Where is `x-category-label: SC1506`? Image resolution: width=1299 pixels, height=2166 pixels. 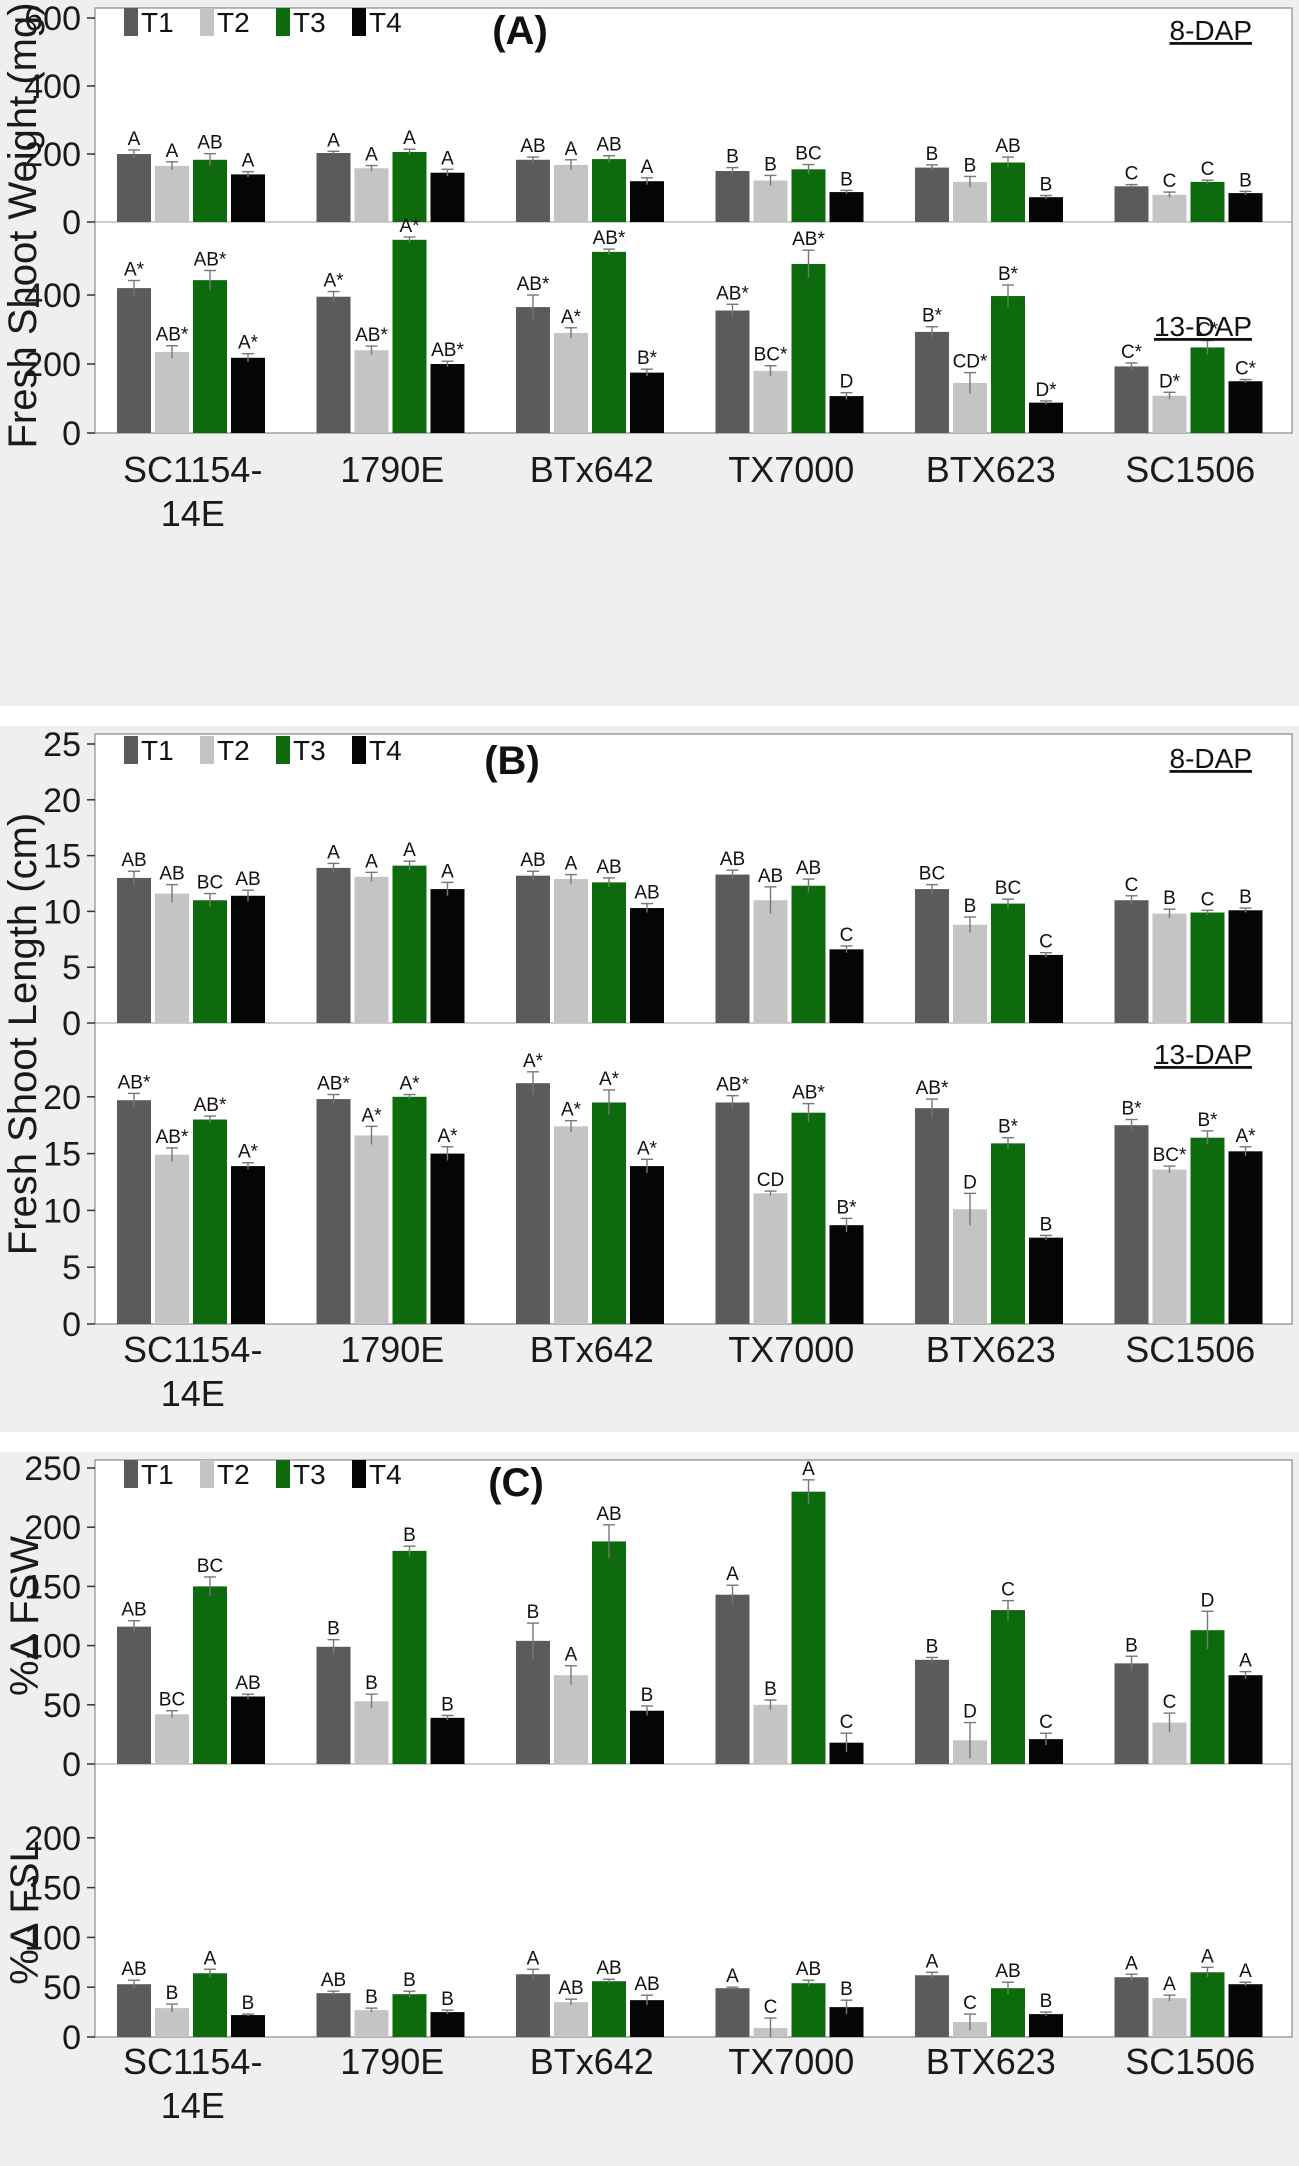
x-category-label: SC1506 is located at coordinates (1190, 469).